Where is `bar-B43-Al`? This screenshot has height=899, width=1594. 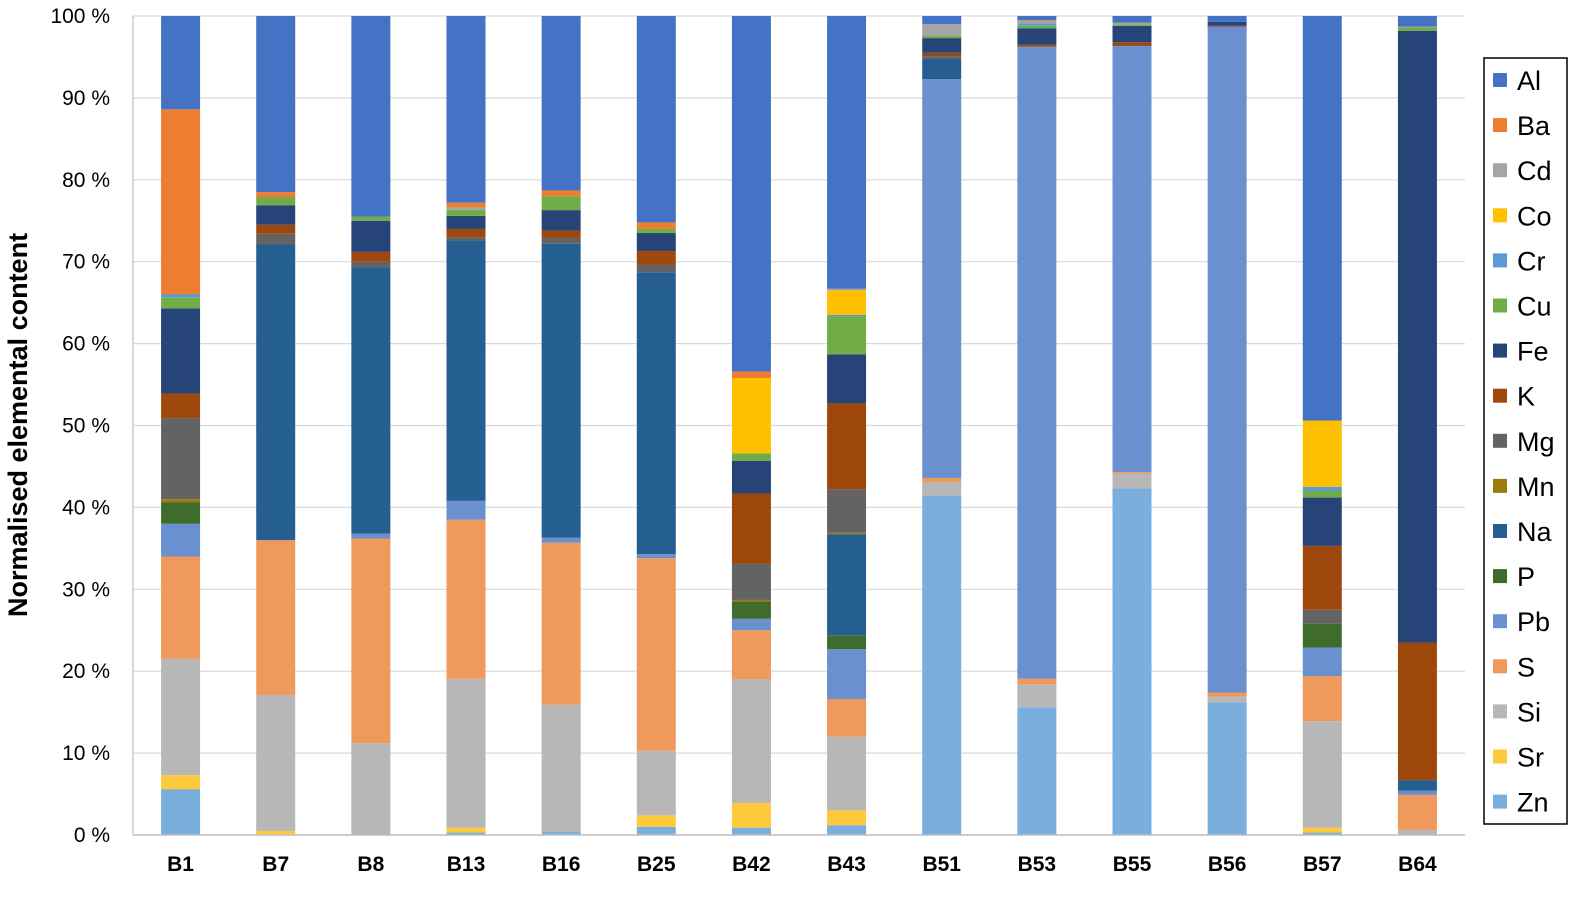
bar-B43-Al is located at coordinates (847, 152).